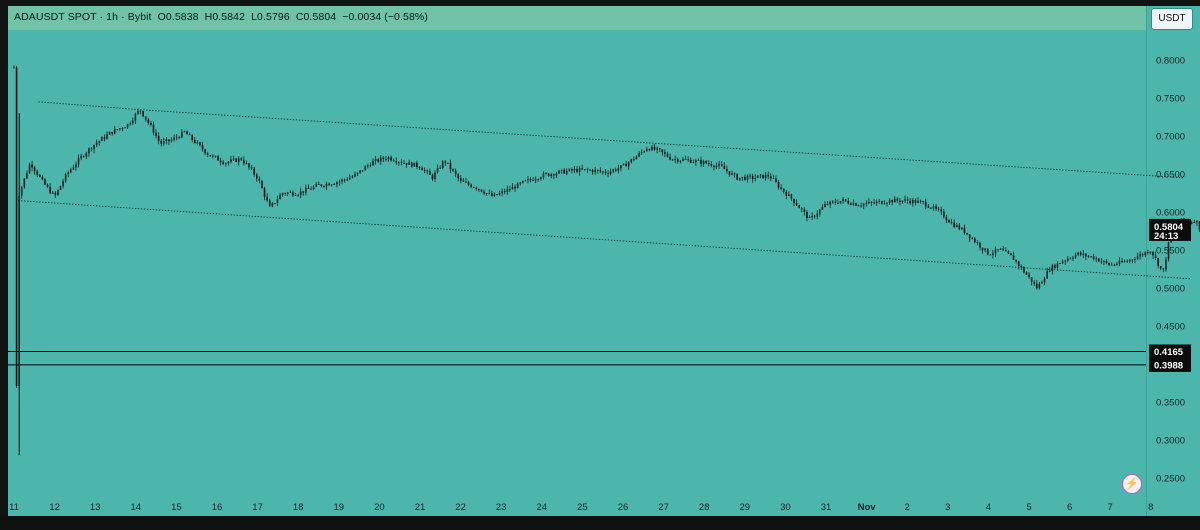 The image size is (1200, 530). Describe the element at coordinates (605, 240) in the screenshot. I see `channel-lower-line` at that location.